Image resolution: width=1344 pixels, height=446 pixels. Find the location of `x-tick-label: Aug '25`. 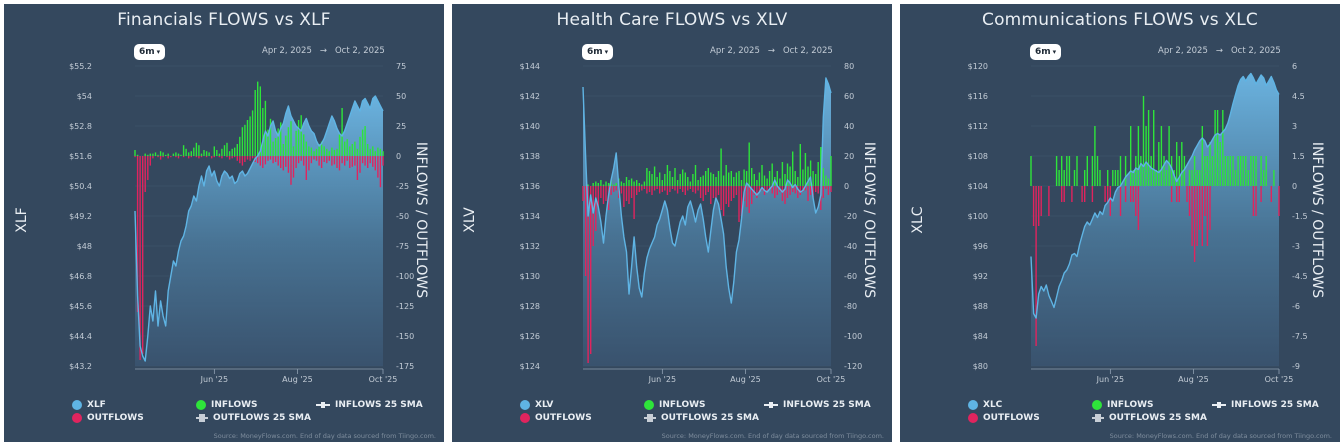

x-tick-label: Aug '25 is located at coordinates (745, 379).